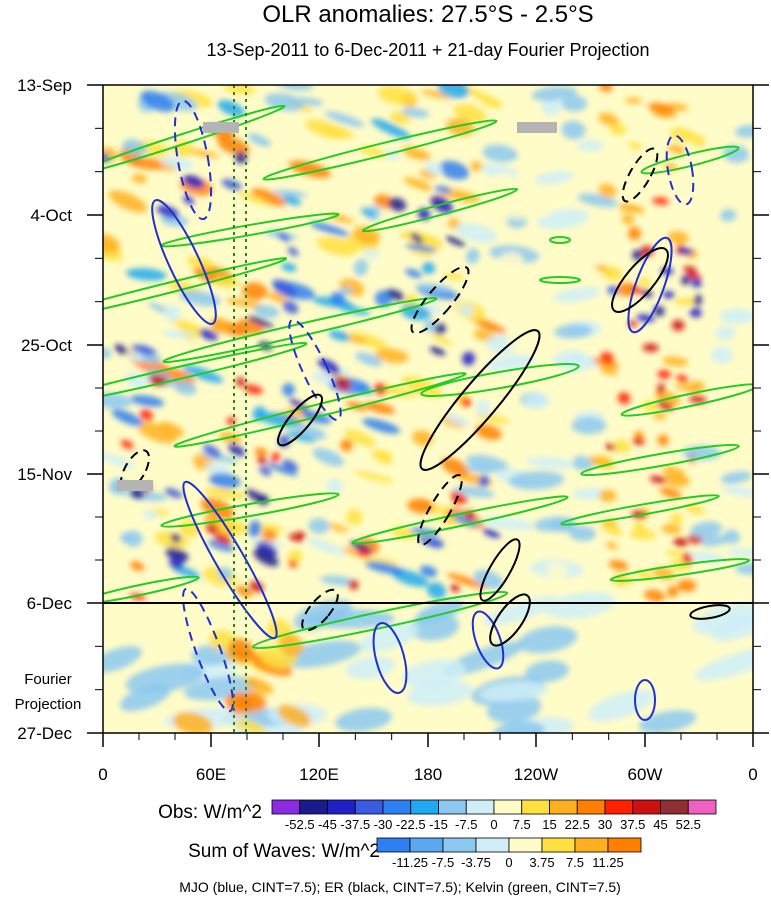 Image resolution: width=771 pixels, height=899 pixels. What do you see at coordinates (300, 824) in the screenshot?
I see `obs-legend-level-label: -52.5` at bounding box center [300, 824].